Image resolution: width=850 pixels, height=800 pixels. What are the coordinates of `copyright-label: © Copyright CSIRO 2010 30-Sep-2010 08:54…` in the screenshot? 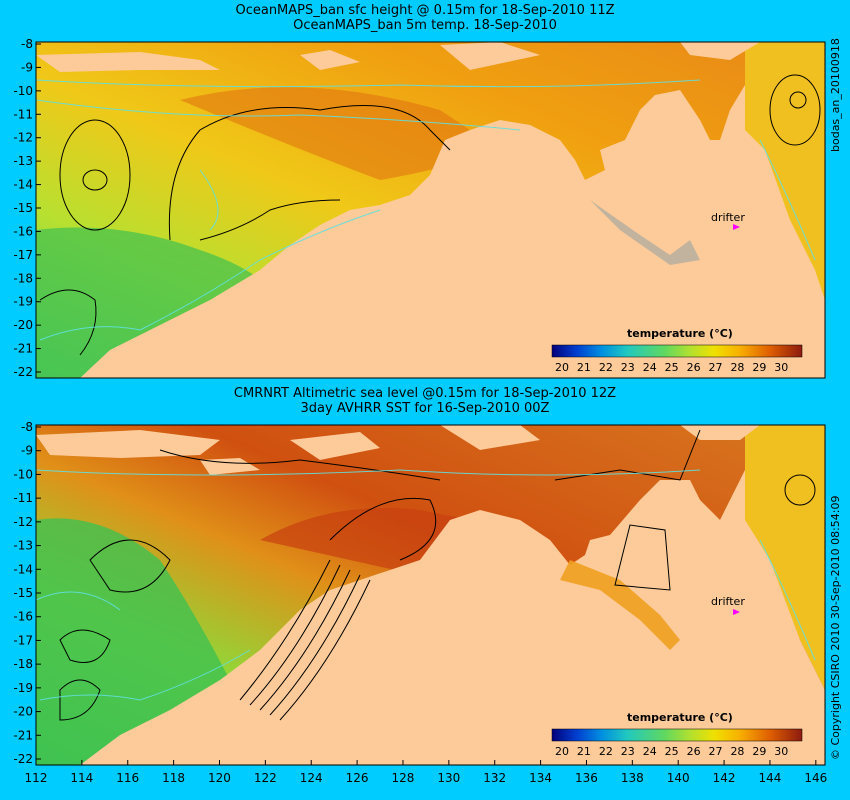 It's located at (835, 628).